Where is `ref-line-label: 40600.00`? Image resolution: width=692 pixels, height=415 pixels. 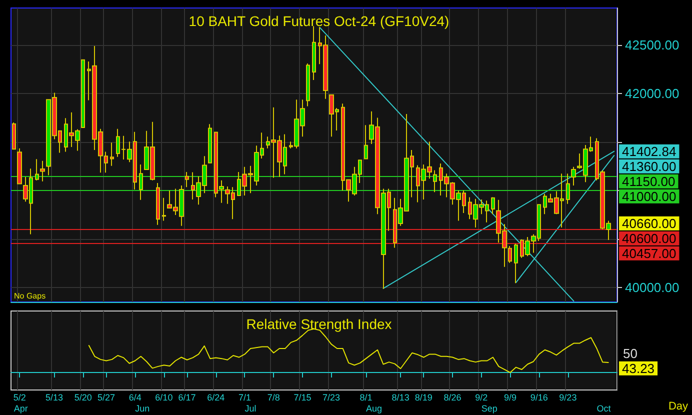
ref-line-label: 40600.00 is located at coordinates (649, 238).